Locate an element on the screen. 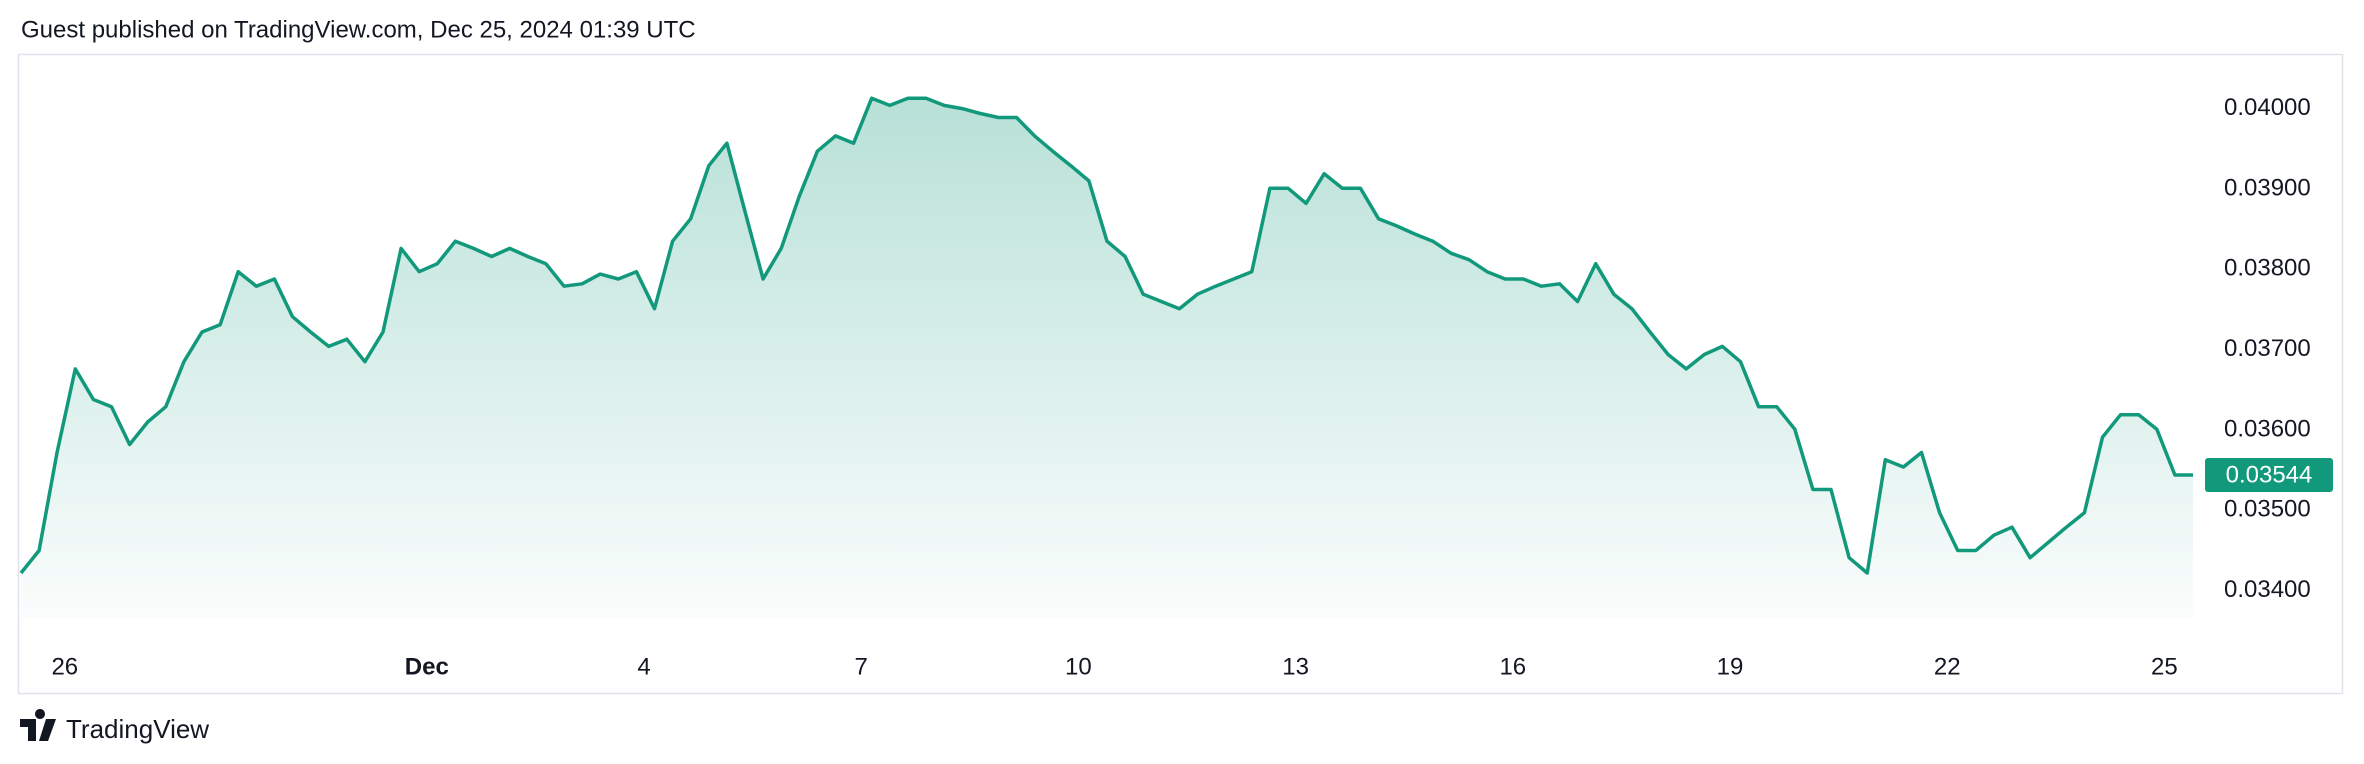  x-tick-label: 7 is located at coordinates (861, 666).